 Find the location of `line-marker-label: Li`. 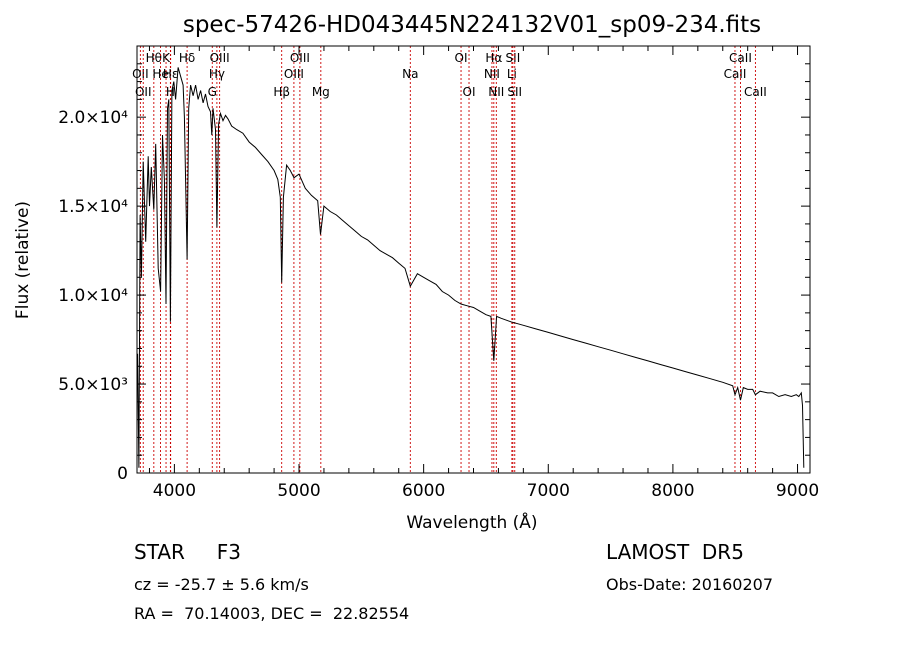

line-marker-label: Li is located at coordinates (512, 74).